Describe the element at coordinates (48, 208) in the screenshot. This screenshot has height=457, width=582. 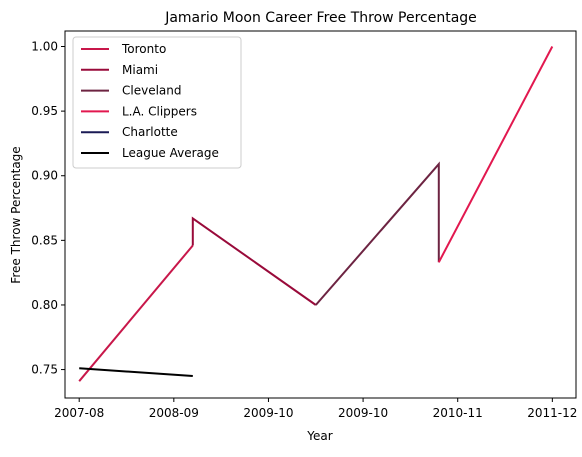
I see `y-axis-ticks: 0.75 0.80 0.85 0.90 0.95 1.00` at that location.